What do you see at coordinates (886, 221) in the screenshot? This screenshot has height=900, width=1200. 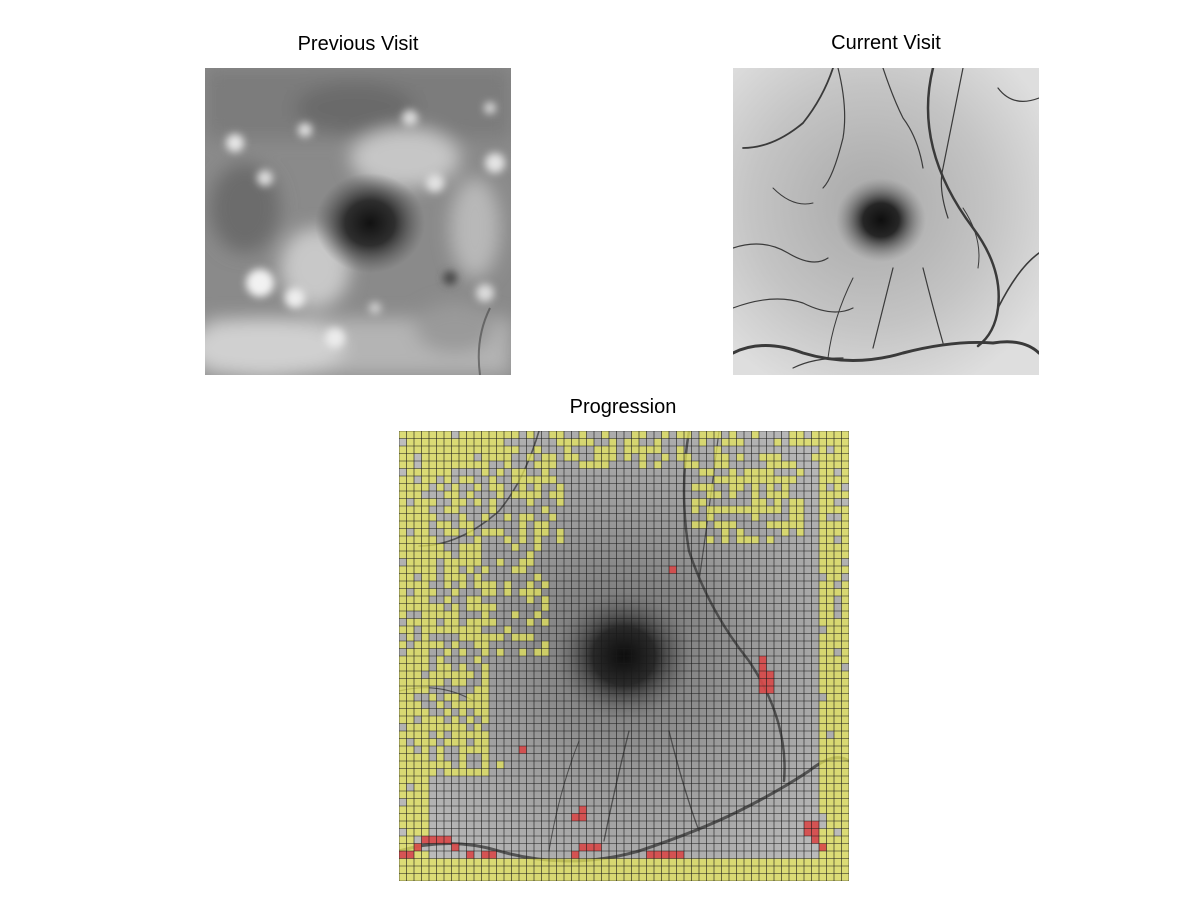 I see `current-visit-image` at bounding box center [886, 221].